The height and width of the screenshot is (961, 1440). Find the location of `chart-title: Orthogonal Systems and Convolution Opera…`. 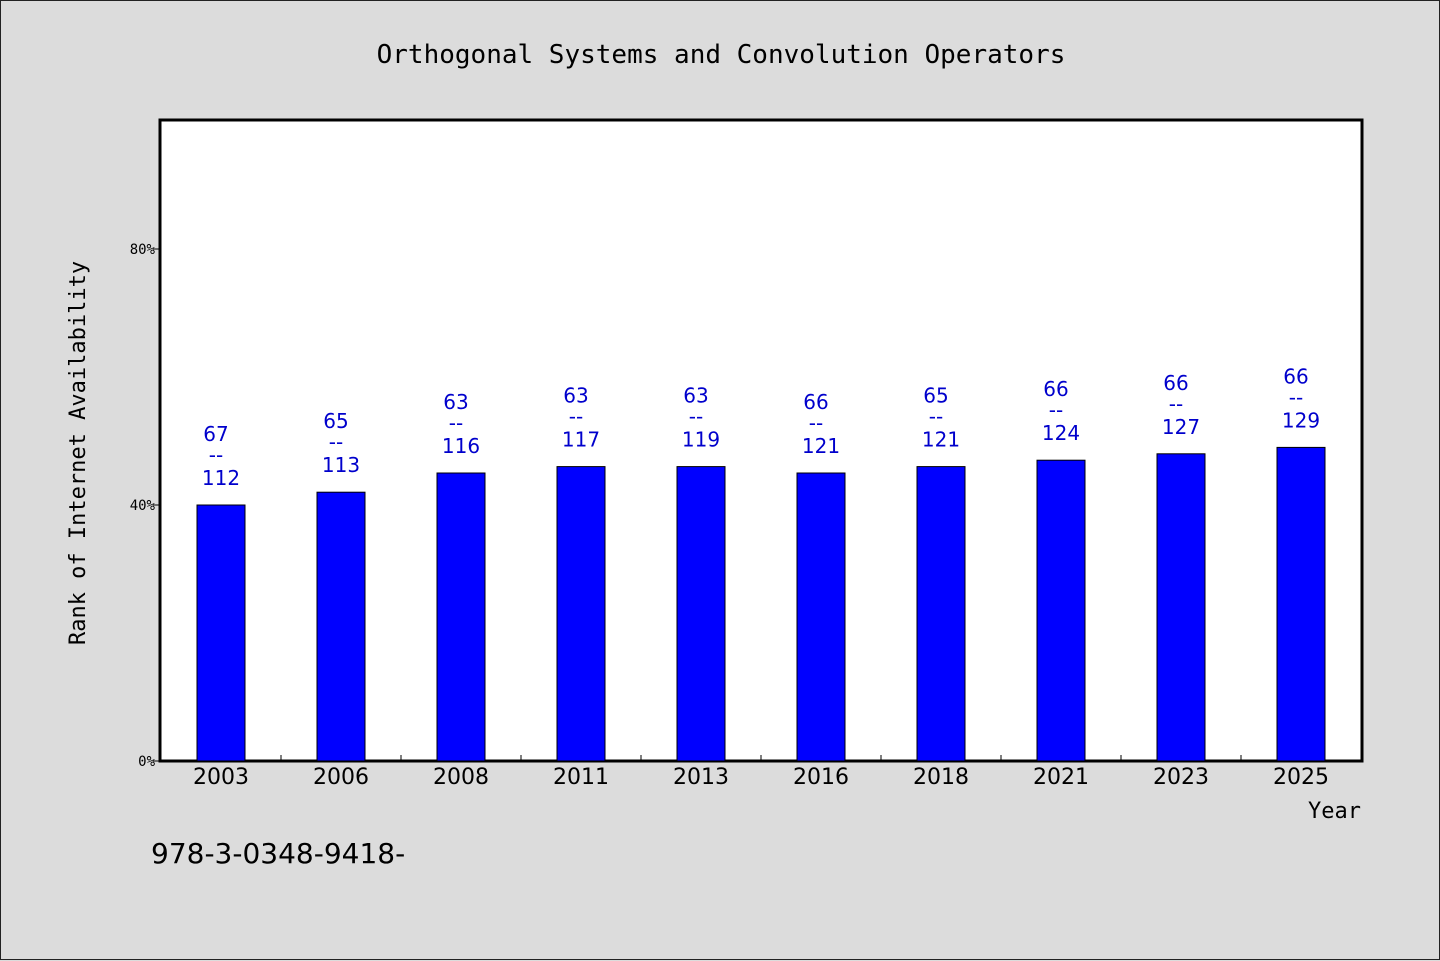

chart-title: Orthogonal Systems and Convolution Opera… is located at coordinates (721, 55).